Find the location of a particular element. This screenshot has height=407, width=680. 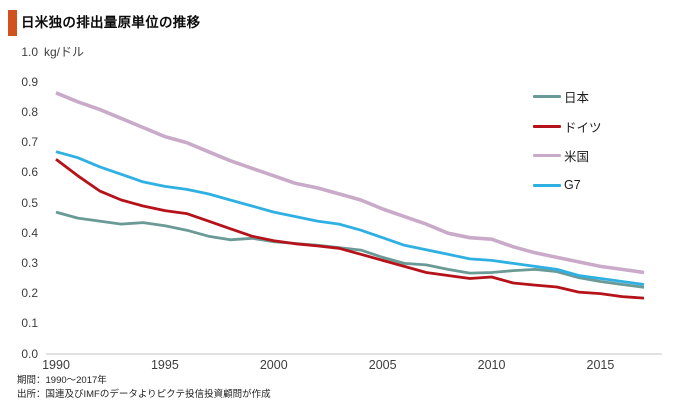

legend-item-g7: G7 is located at coordinates (567, 186).